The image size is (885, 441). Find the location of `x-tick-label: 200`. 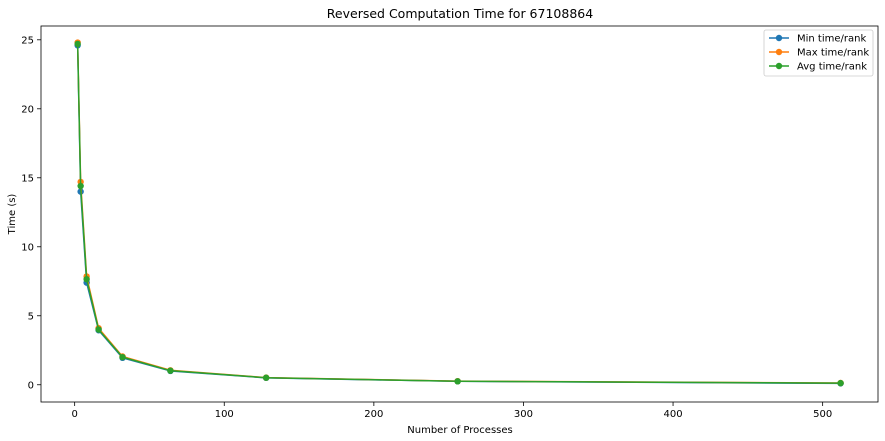

x-tick-label: 200 is located at coordinates (373, 414).